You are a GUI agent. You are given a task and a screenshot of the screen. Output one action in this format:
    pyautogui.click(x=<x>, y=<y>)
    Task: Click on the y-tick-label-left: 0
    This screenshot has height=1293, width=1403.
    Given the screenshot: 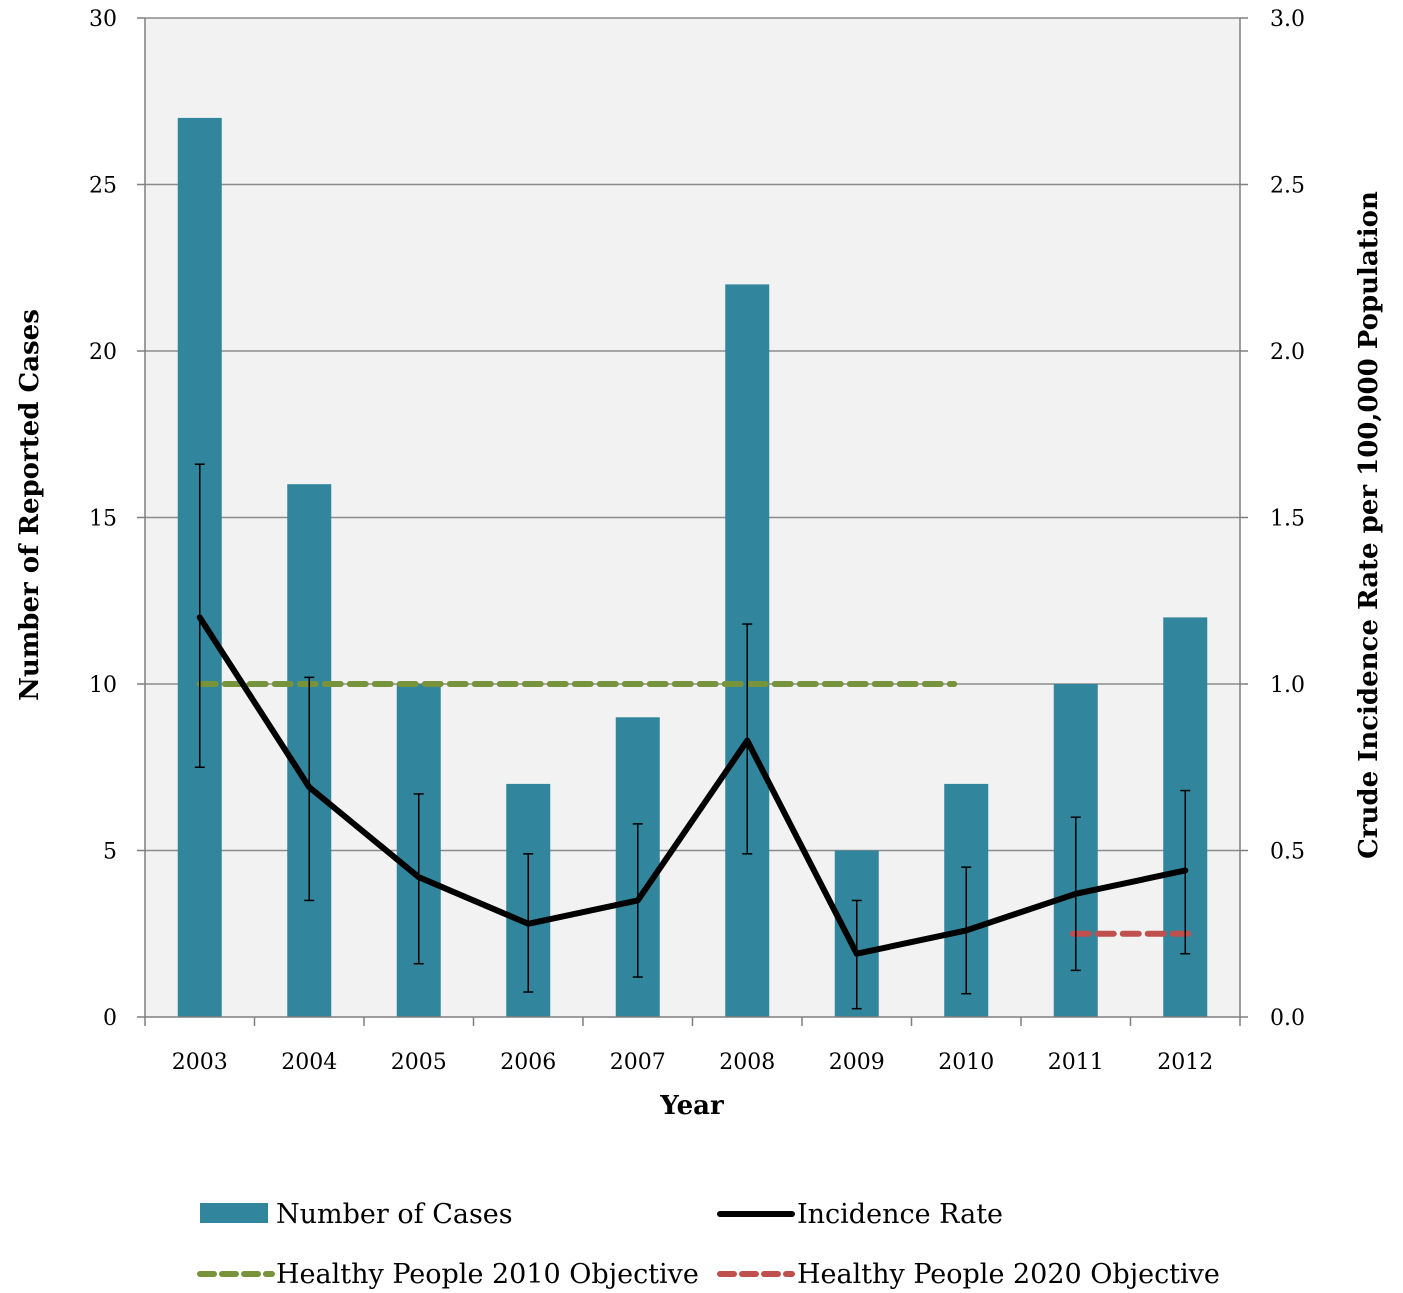 What is the action you would take?
    pyautogui.click(x=110, y=1018)
    